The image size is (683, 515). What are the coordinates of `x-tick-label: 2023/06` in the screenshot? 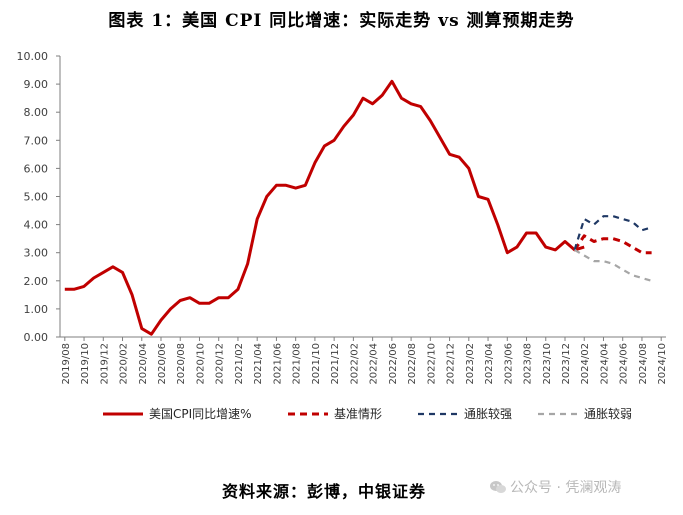 It's located at (508, 364).